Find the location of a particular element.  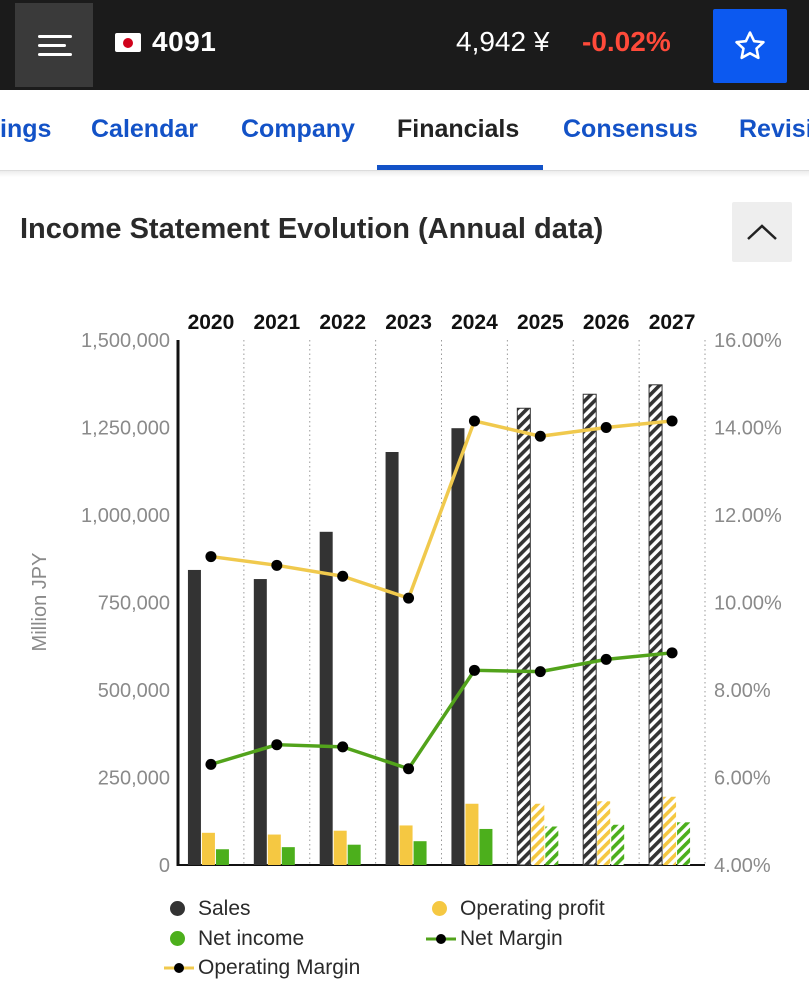

top-bar: 4091 4,942 ¥ -0.02% is located at coordinates (404, 45).